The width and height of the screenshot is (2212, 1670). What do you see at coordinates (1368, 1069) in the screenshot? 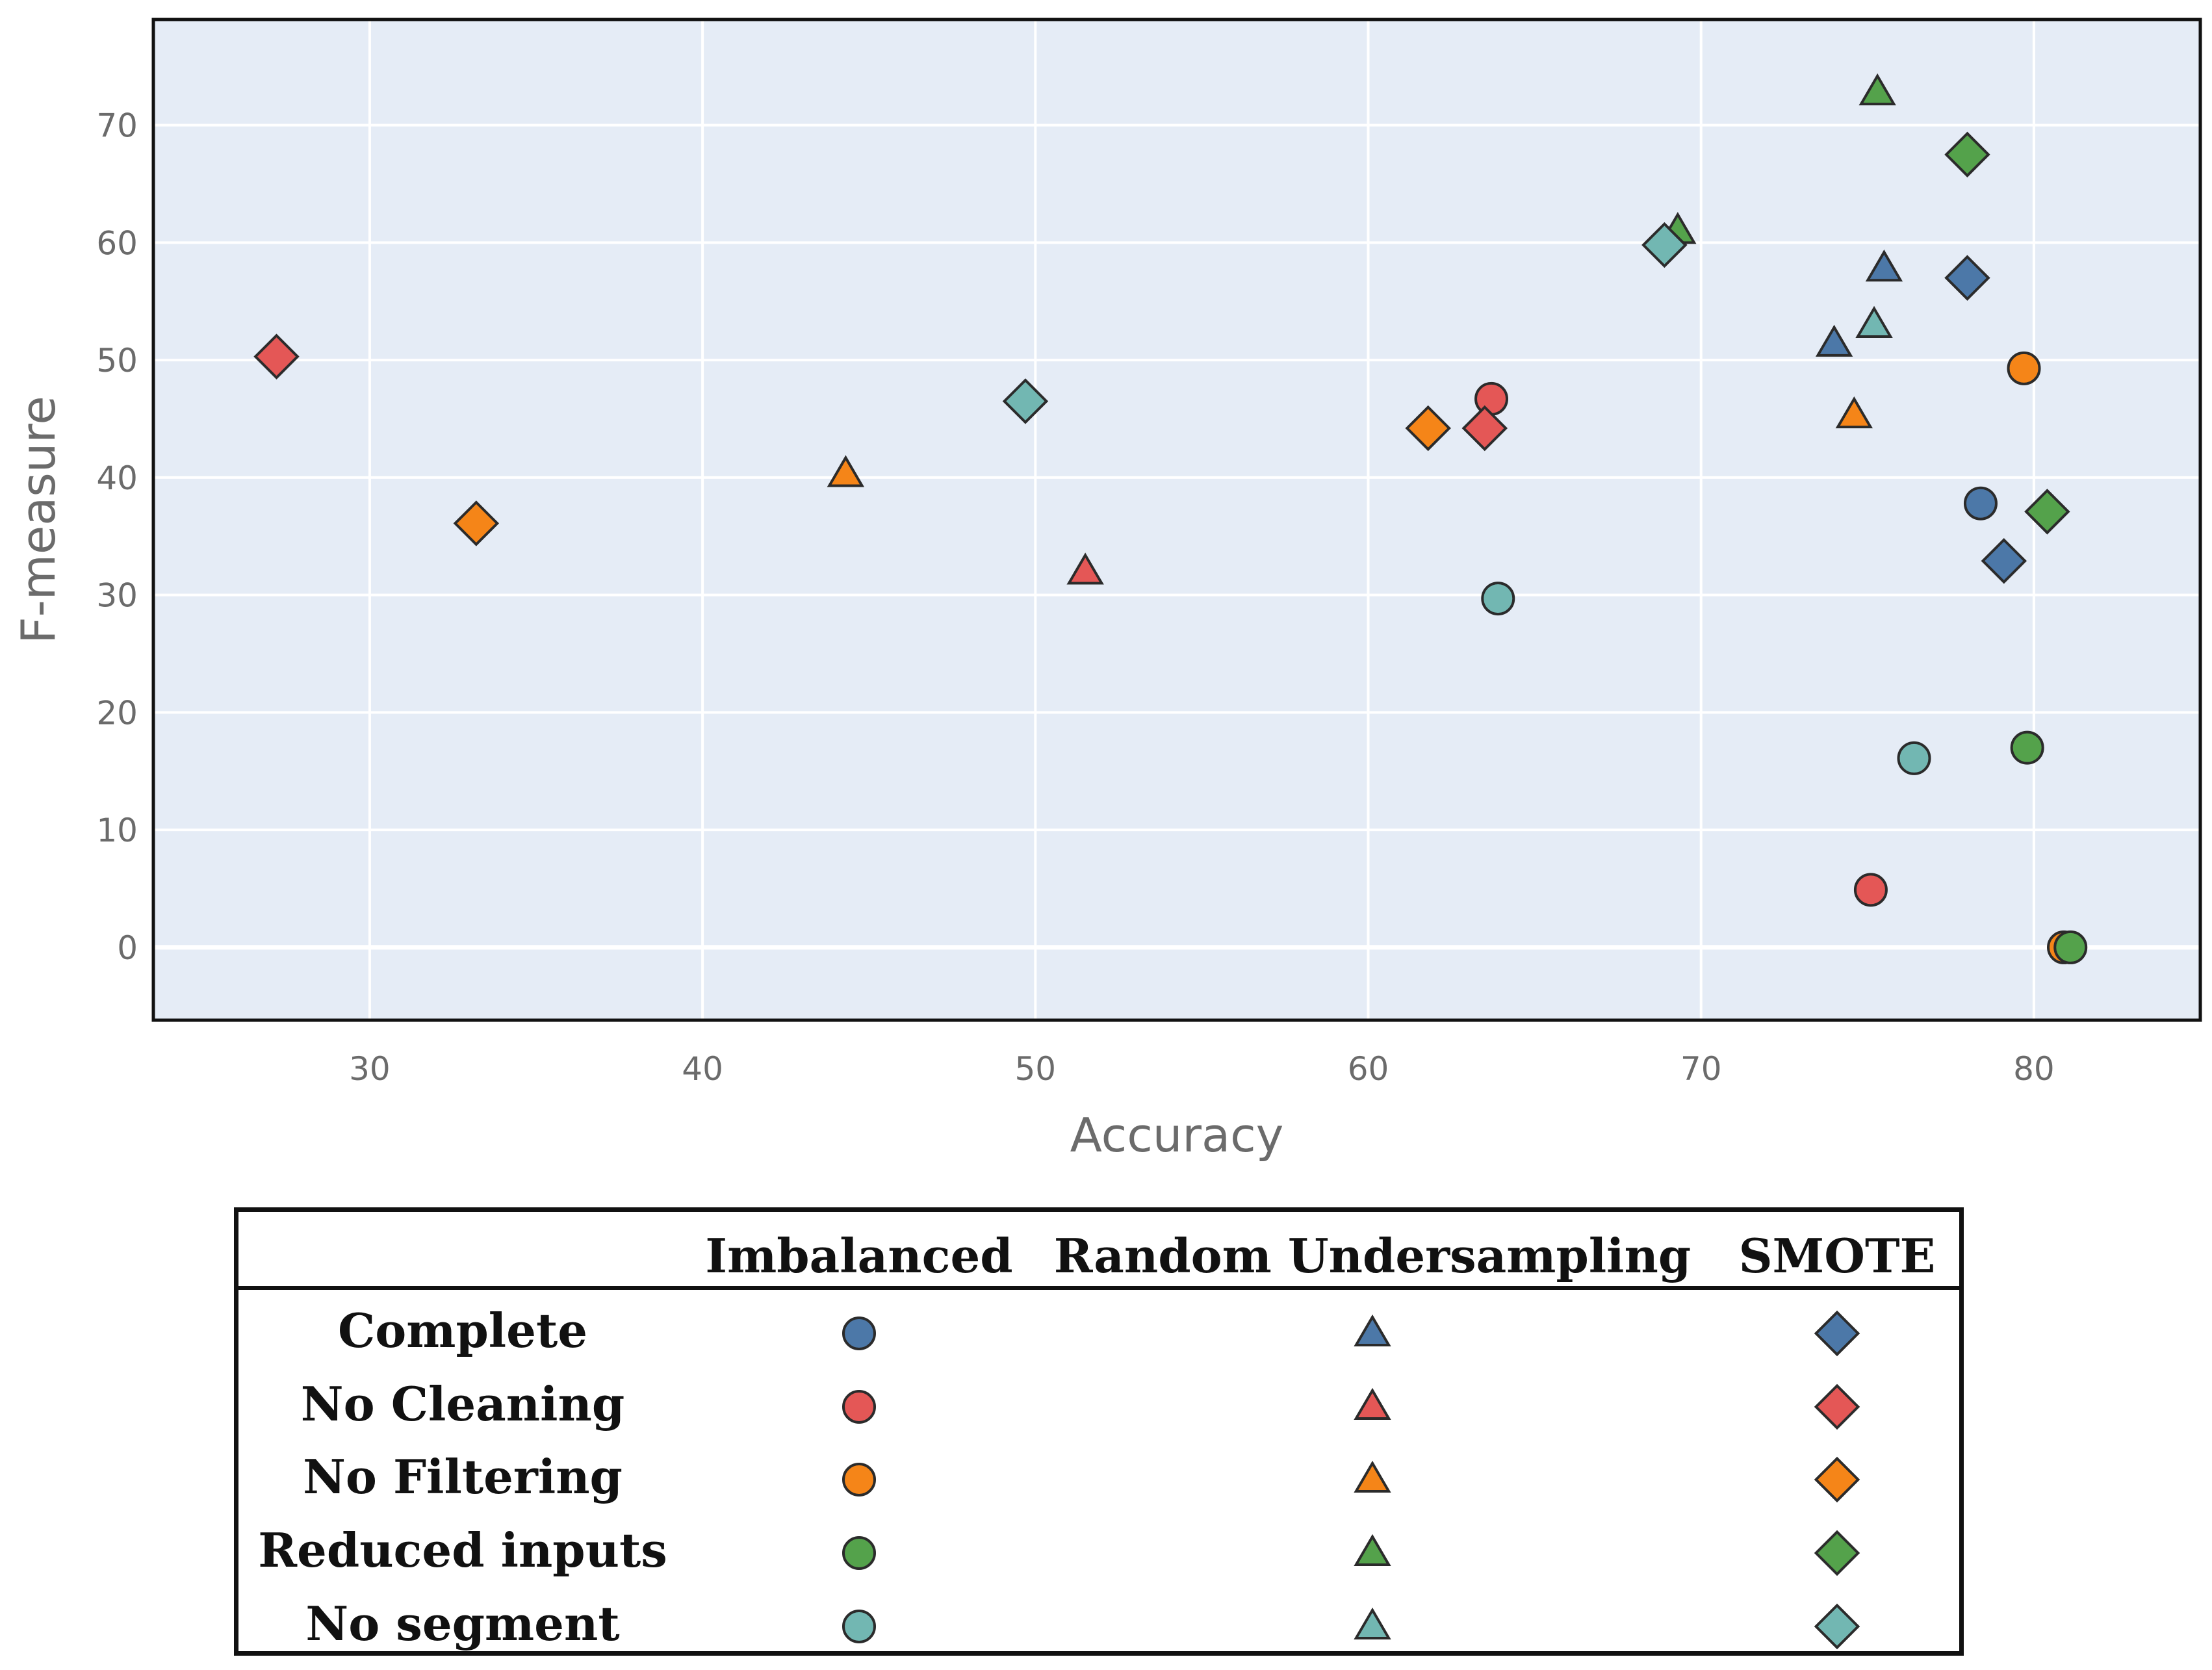
I see `x-tick-label: 60` at bounding box center [1368, 1069].